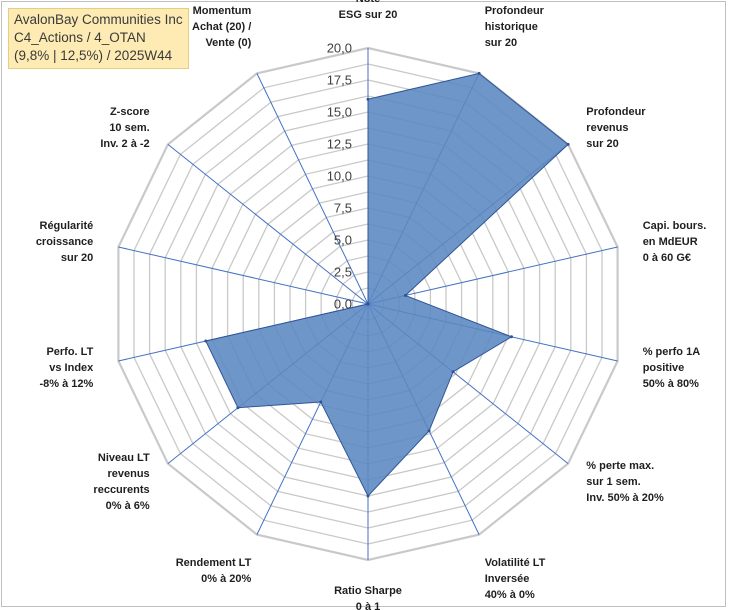 This screenshot has height=610, width=729. I want to click on axis-label: Volatilité LT Inversée 40% à 0%, so click(515, 579).